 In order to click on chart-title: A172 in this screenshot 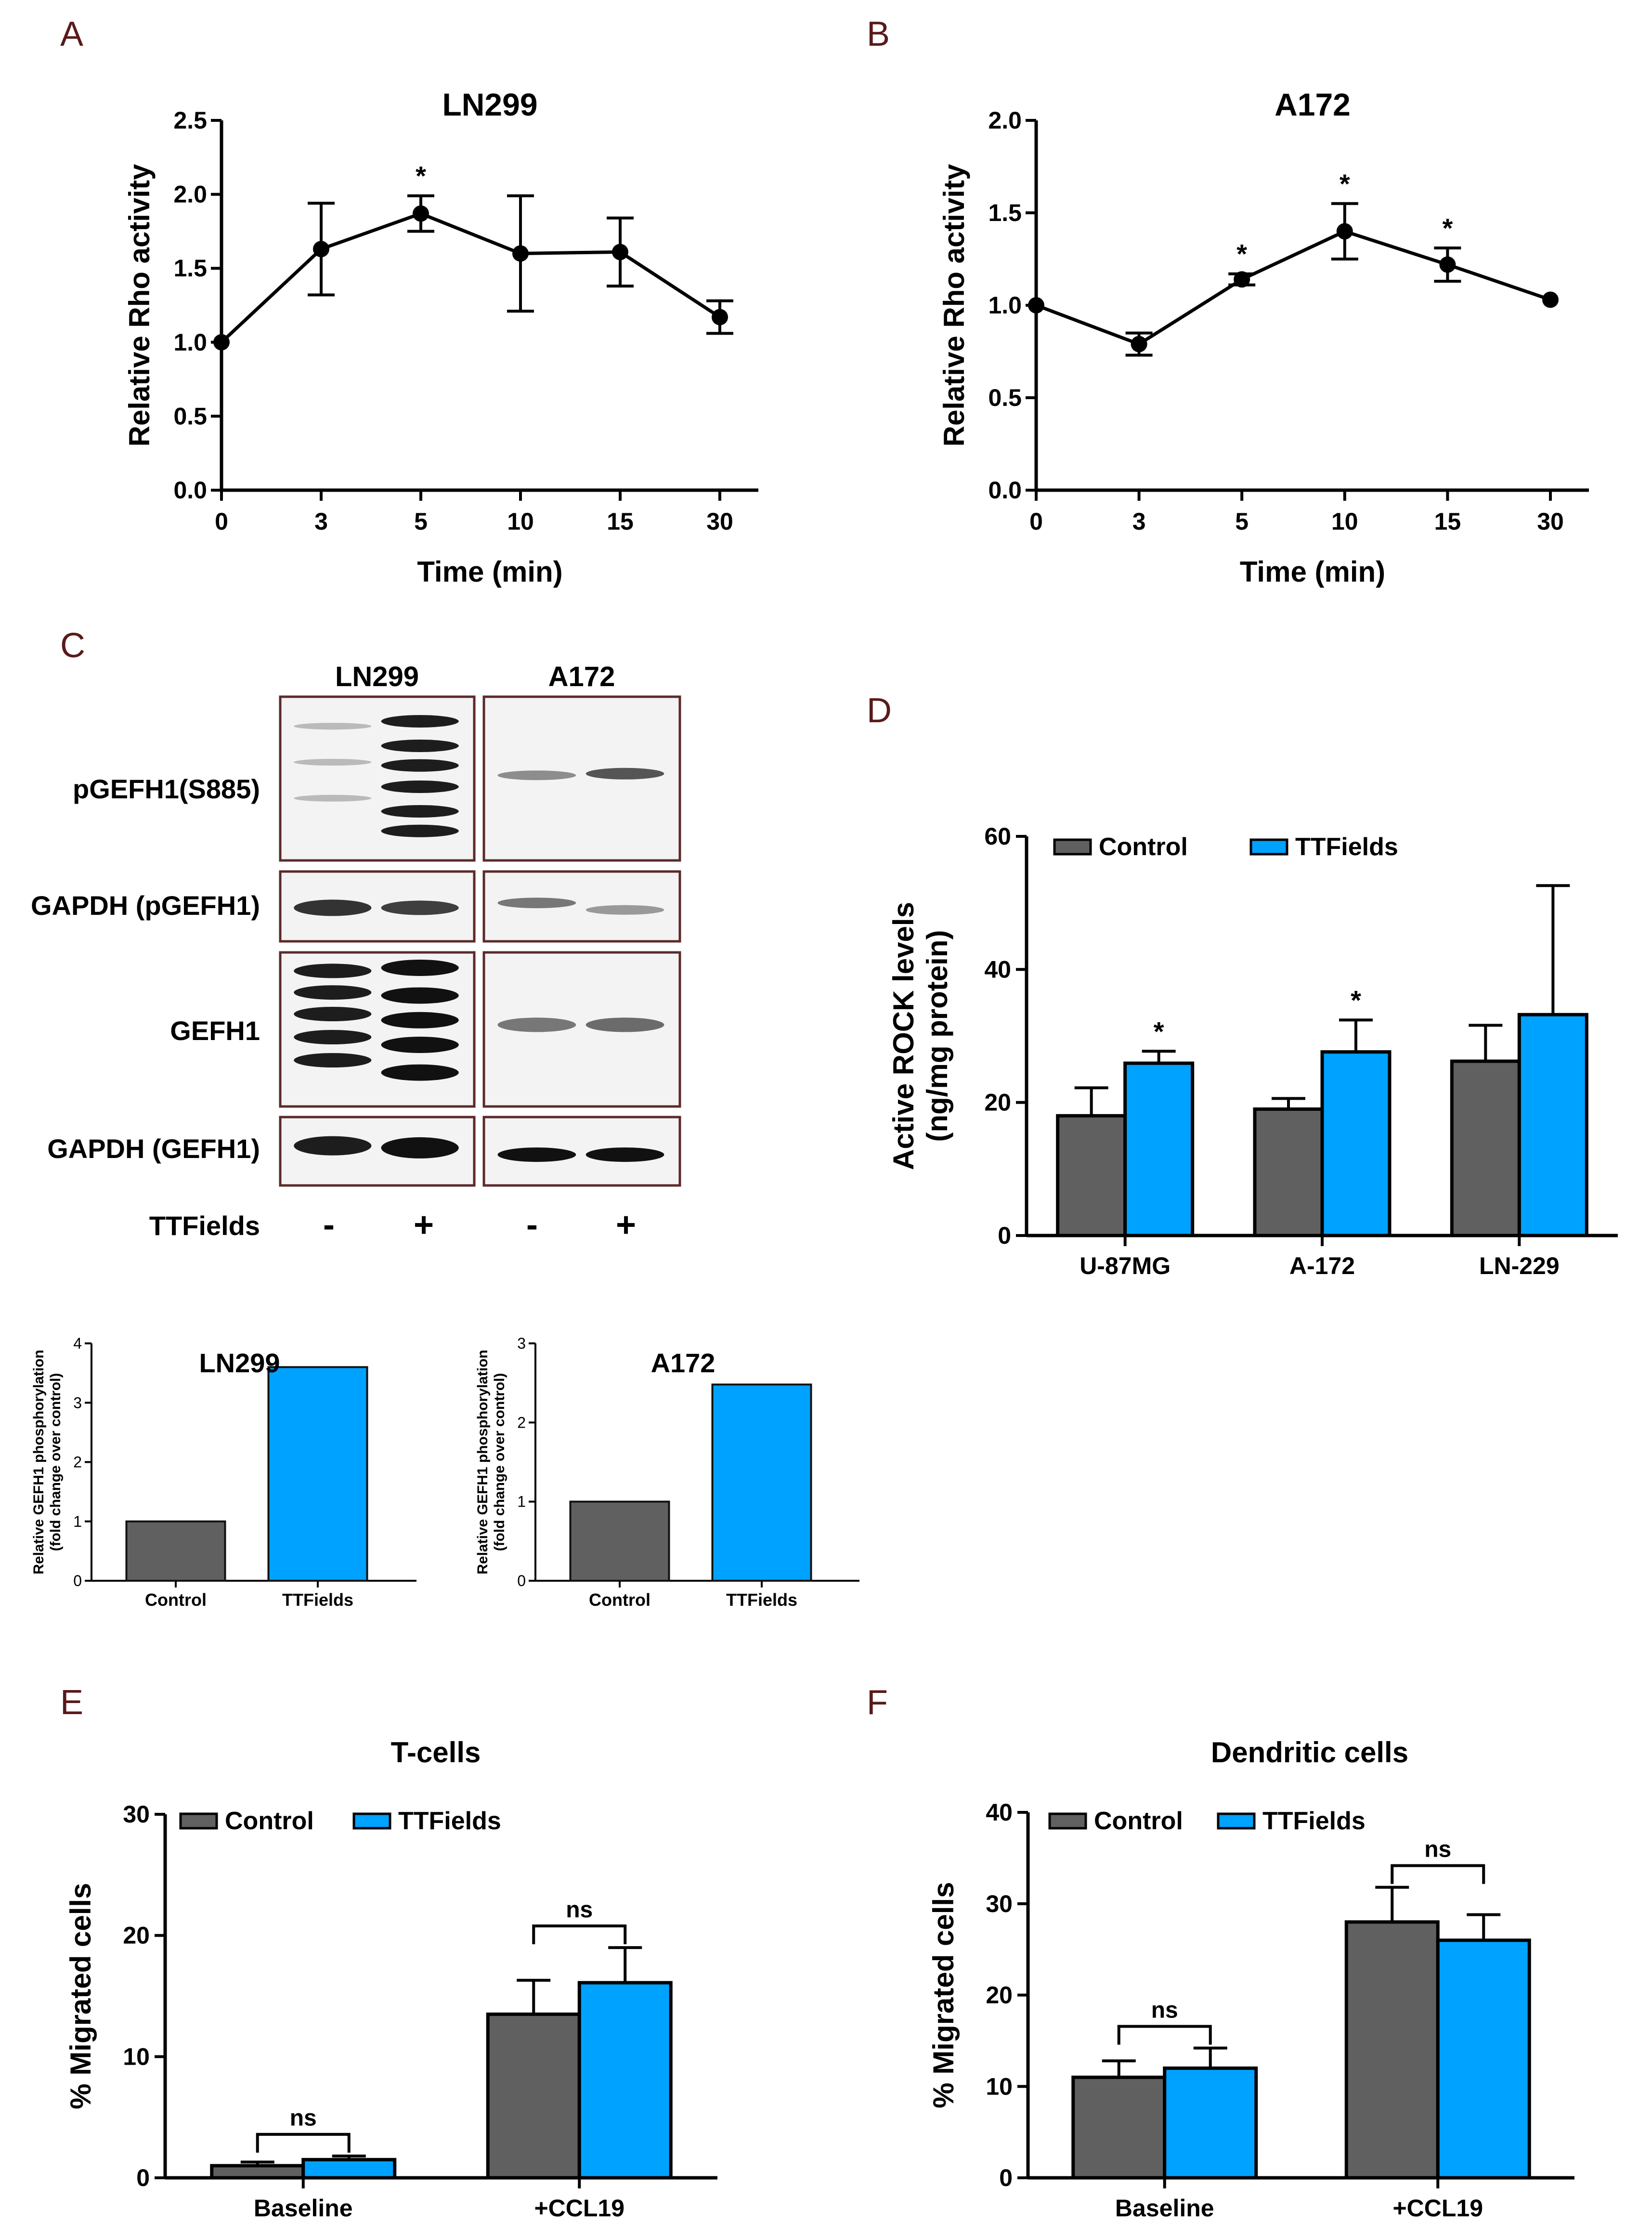, I will do `click(1313, 104)`.